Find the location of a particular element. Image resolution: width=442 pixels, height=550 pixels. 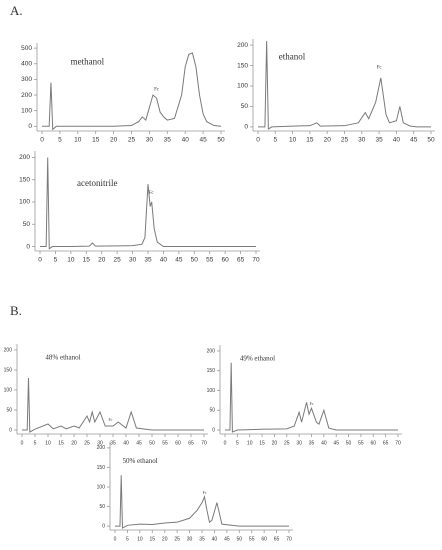

y-tick-label: 500 is located at coordinates (26, 48).